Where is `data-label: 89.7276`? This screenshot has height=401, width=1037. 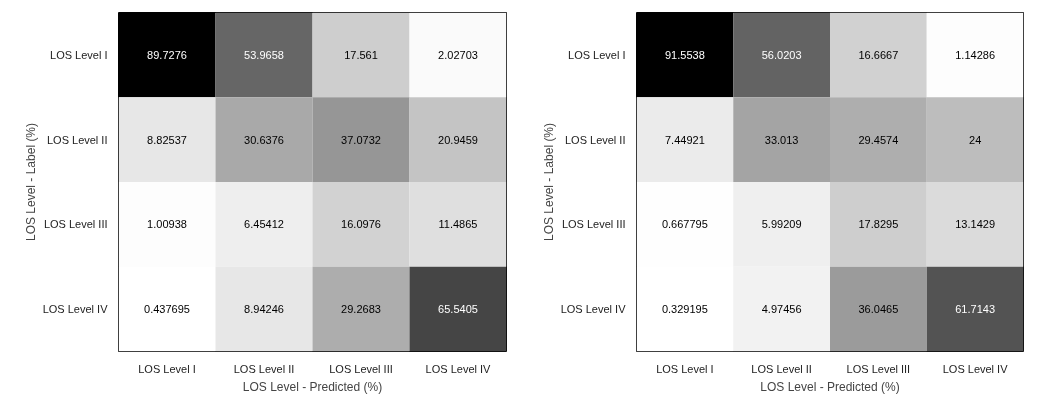 data-label: 89.7276 is located at coordinates (167, 54).